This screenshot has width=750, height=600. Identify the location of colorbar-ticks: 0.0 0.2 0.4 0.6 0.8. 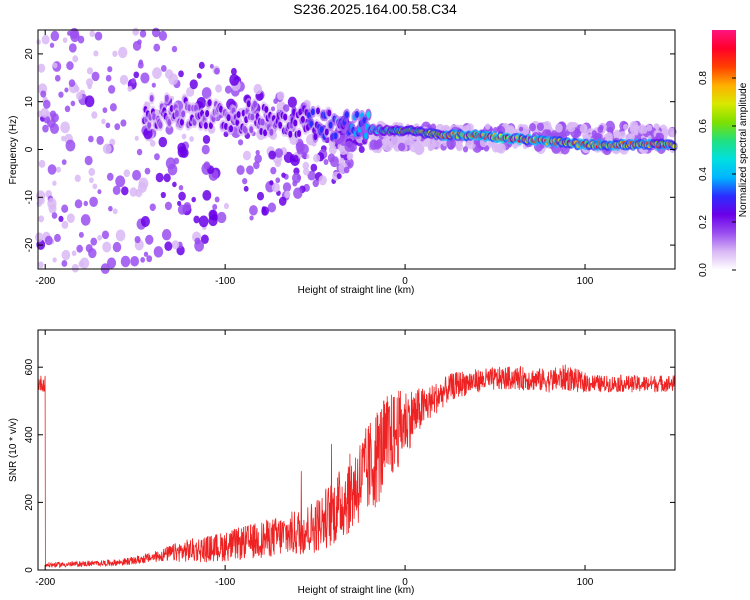
(717, 174).